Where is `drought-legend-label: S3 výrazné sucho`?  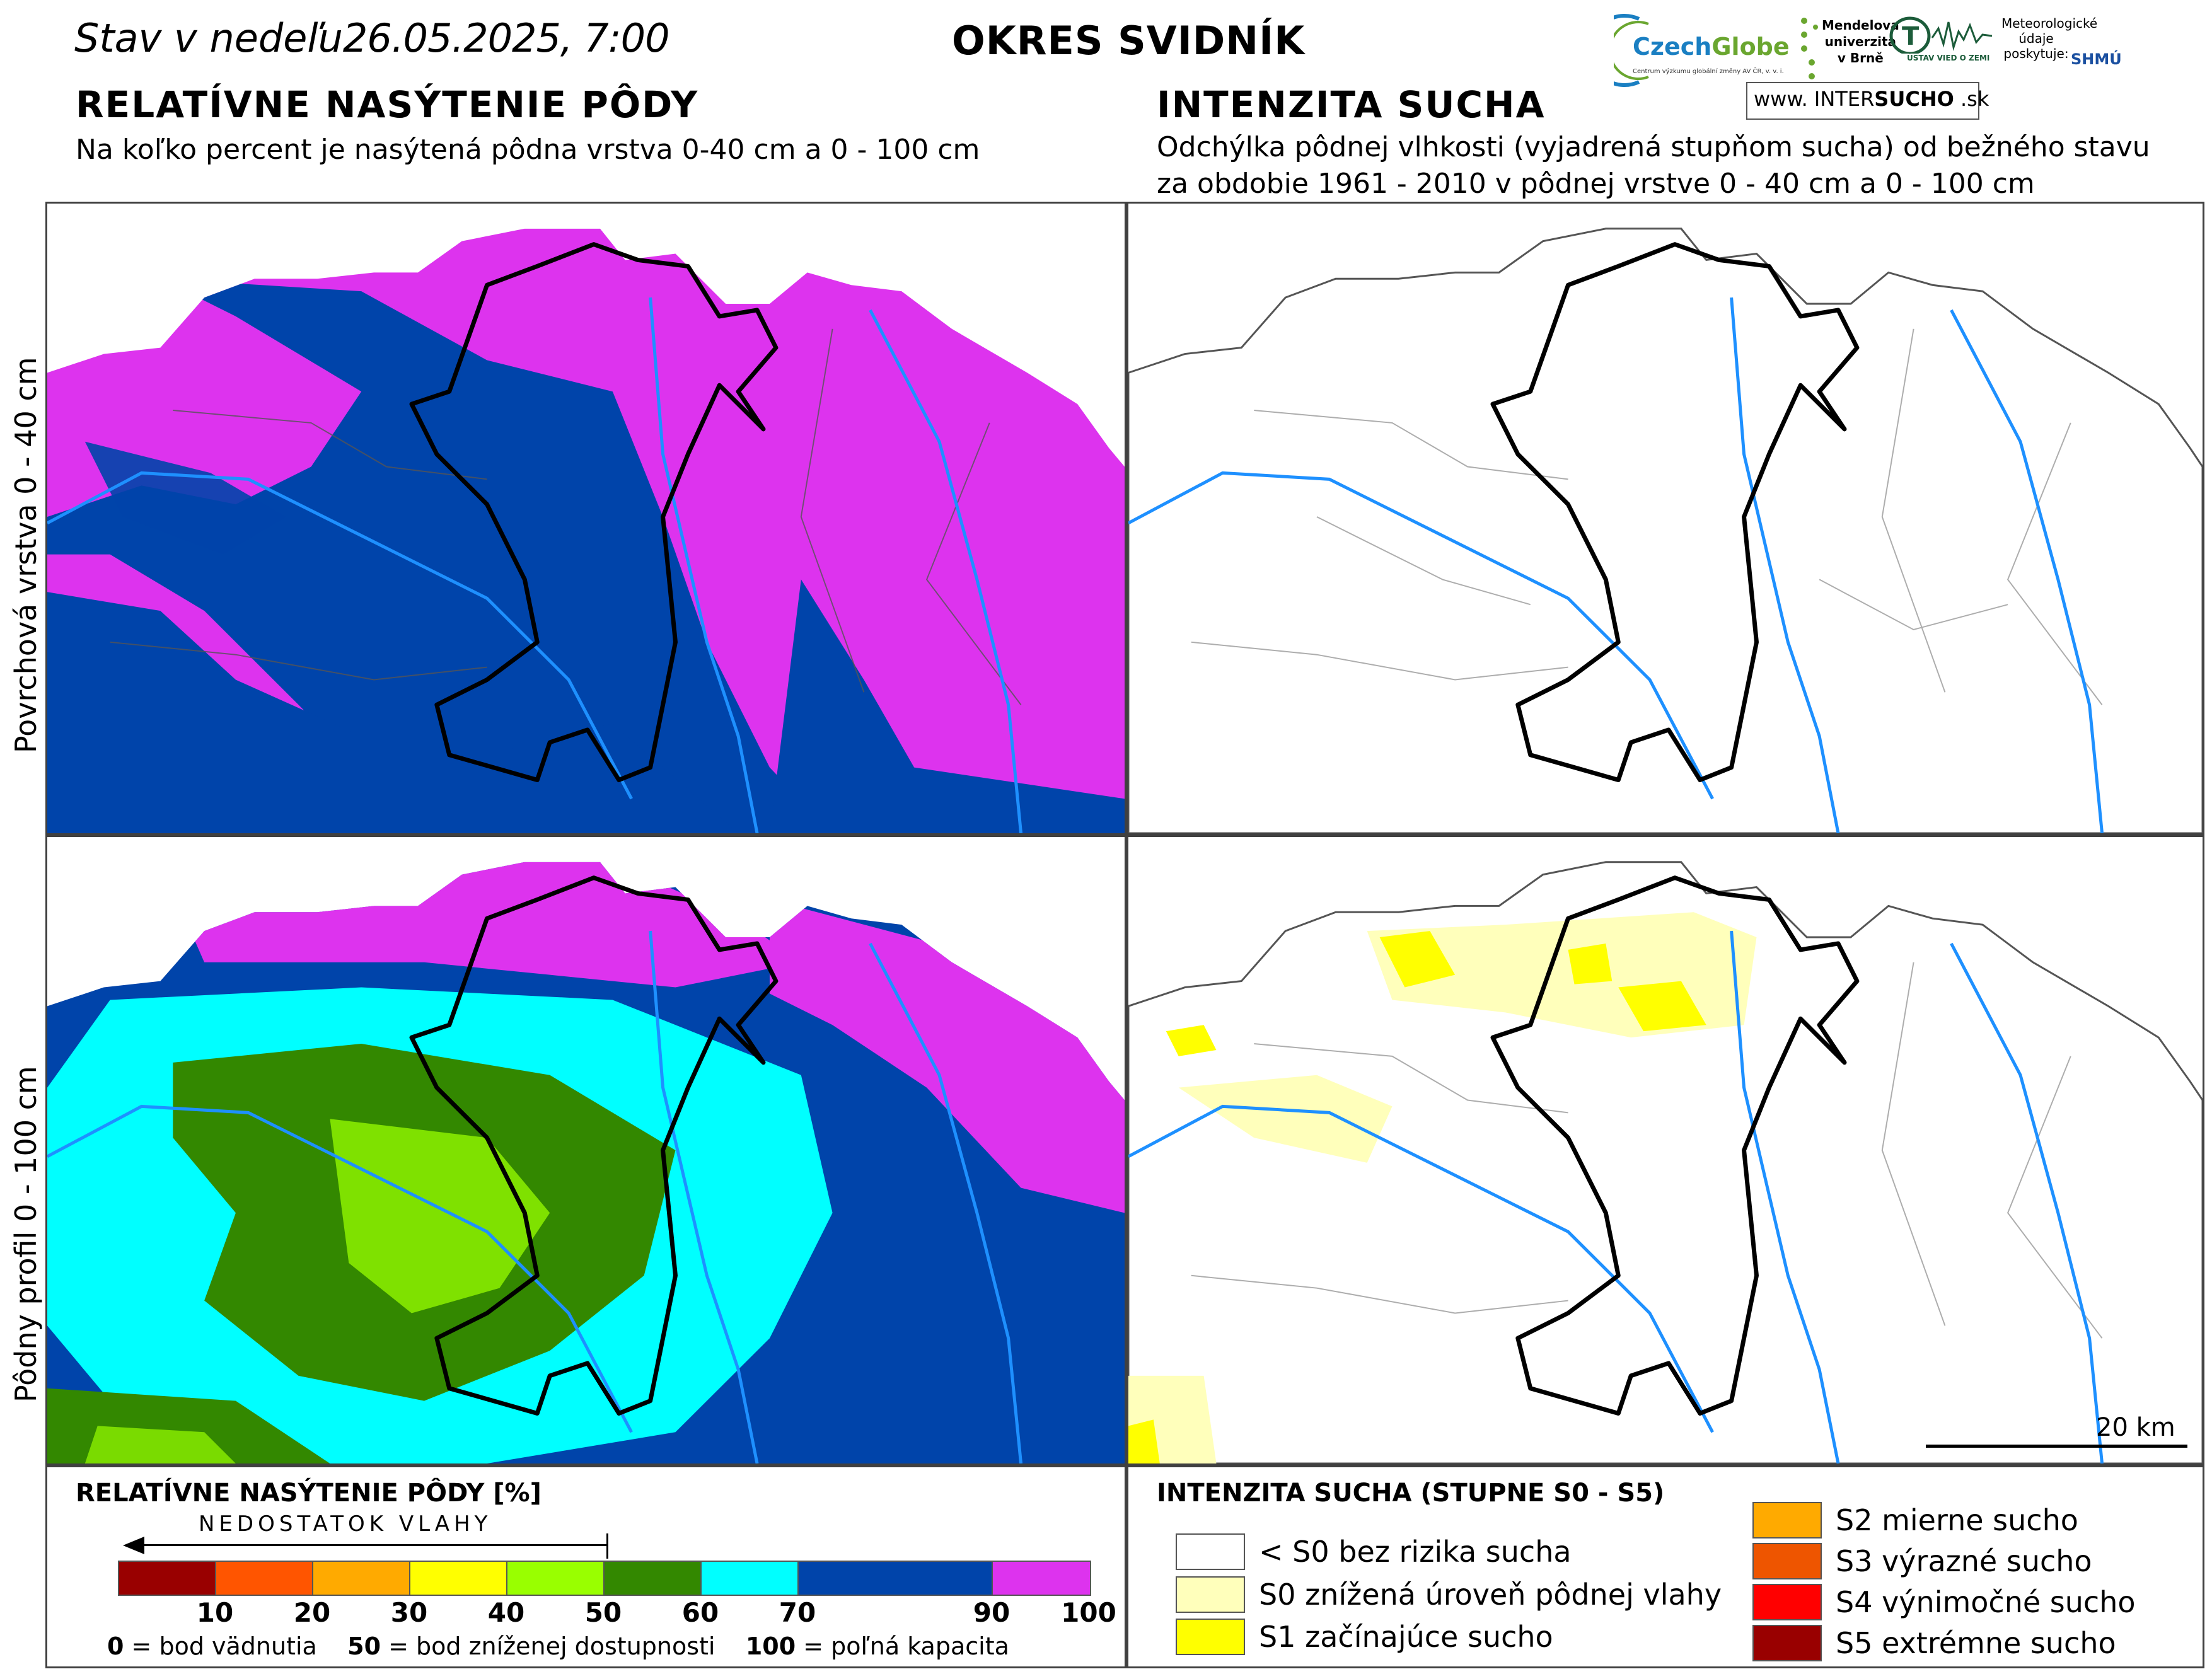 drought-legend-label: S3 výrazné sucho is located at coordinates (1964, 1561).